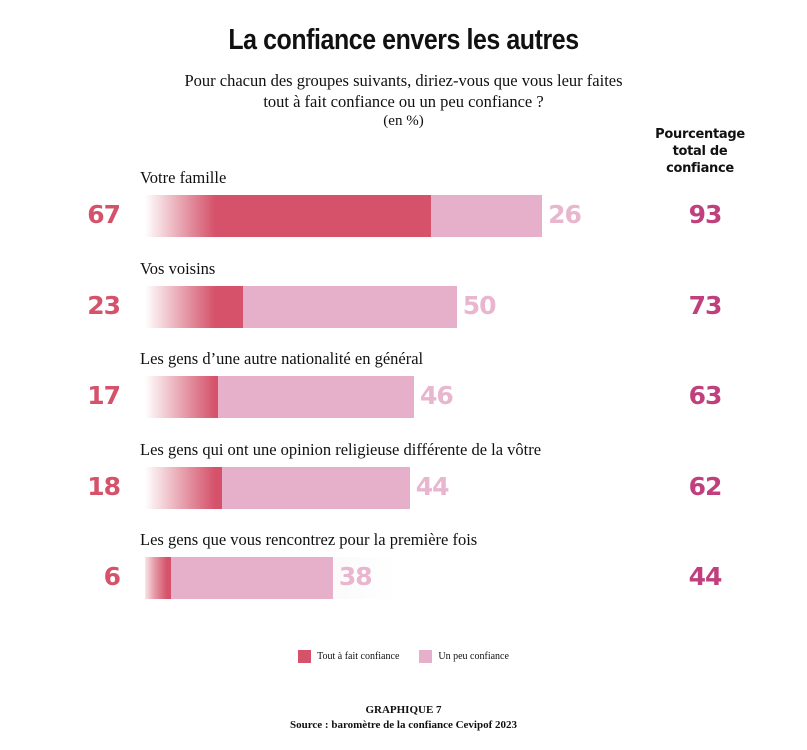 Image resolution: width=807 pixels, height=750 pixels. I want to click on legend: Tout à fait confiance Un peu confiance, so click(403, 656).